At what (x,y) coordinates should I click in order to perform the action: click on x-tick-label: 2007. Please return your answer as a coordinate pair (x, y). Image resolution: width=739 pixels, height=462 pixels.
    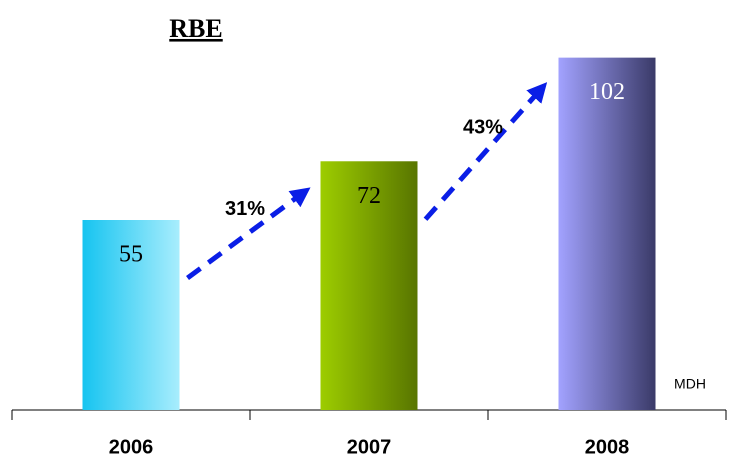
    Looking at the image, I should click on (369, 447).